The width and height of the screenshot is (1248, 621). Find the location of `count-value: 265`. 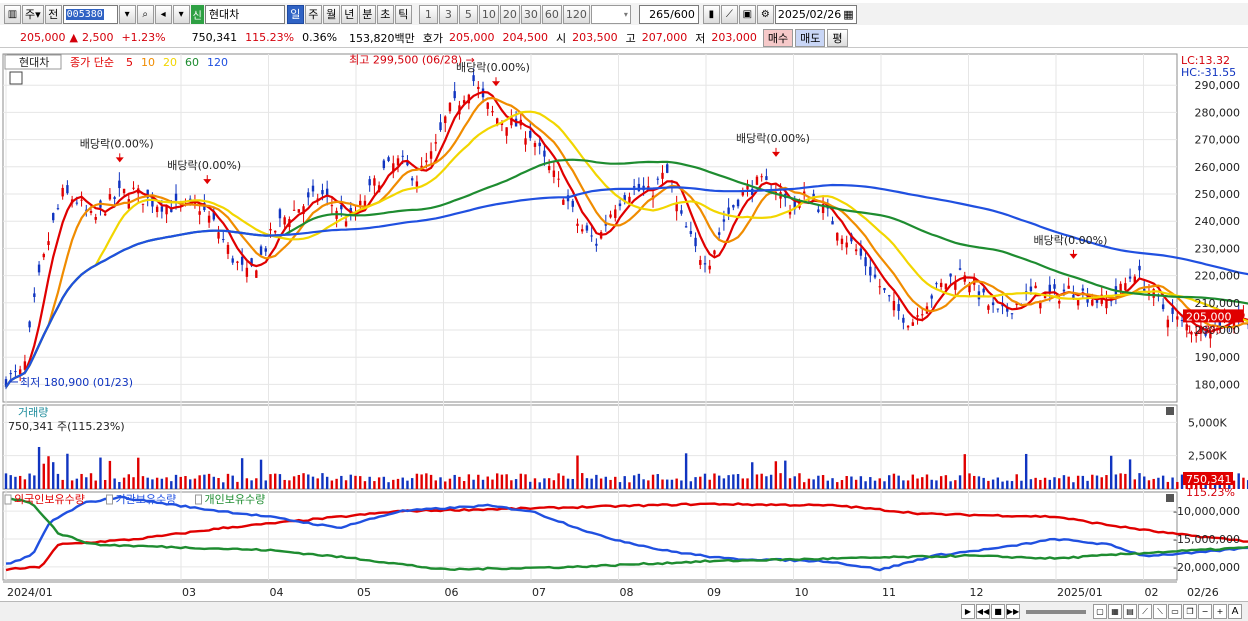

count-value: 265 is located at coordinates (660, 14).